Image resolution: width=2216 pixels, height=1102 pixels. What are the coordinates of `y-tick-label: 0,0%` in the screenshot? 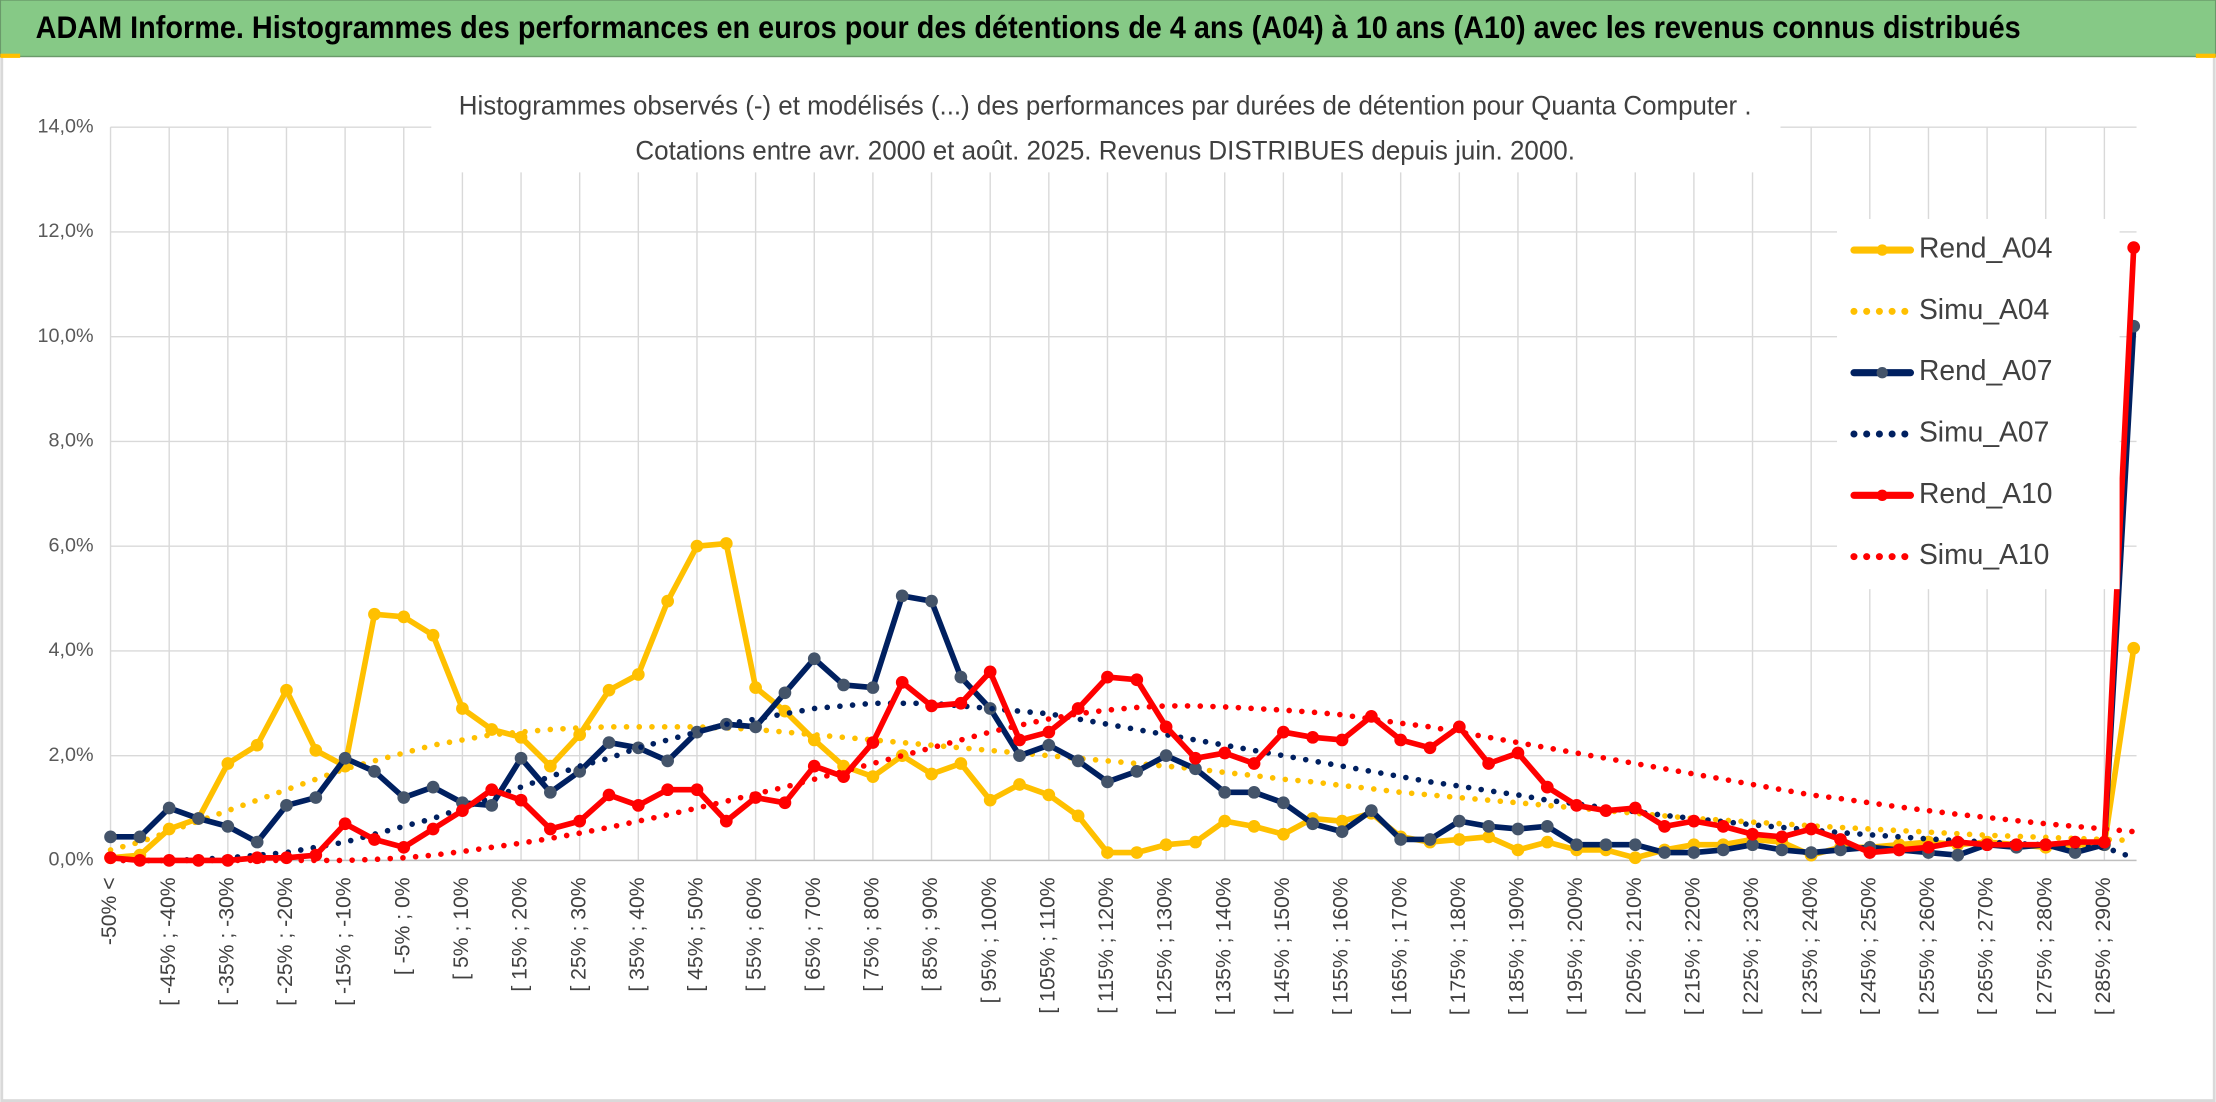 It's located at (71, 860).